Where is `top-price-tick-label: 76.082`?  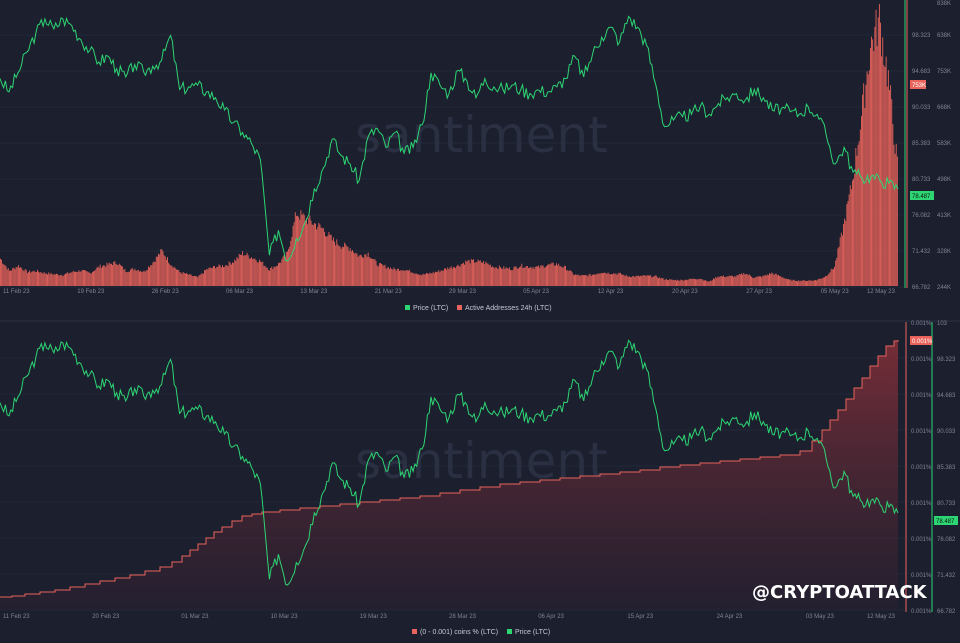
top-price-tick-label: 76.082 is located at coordinates (921, 216).